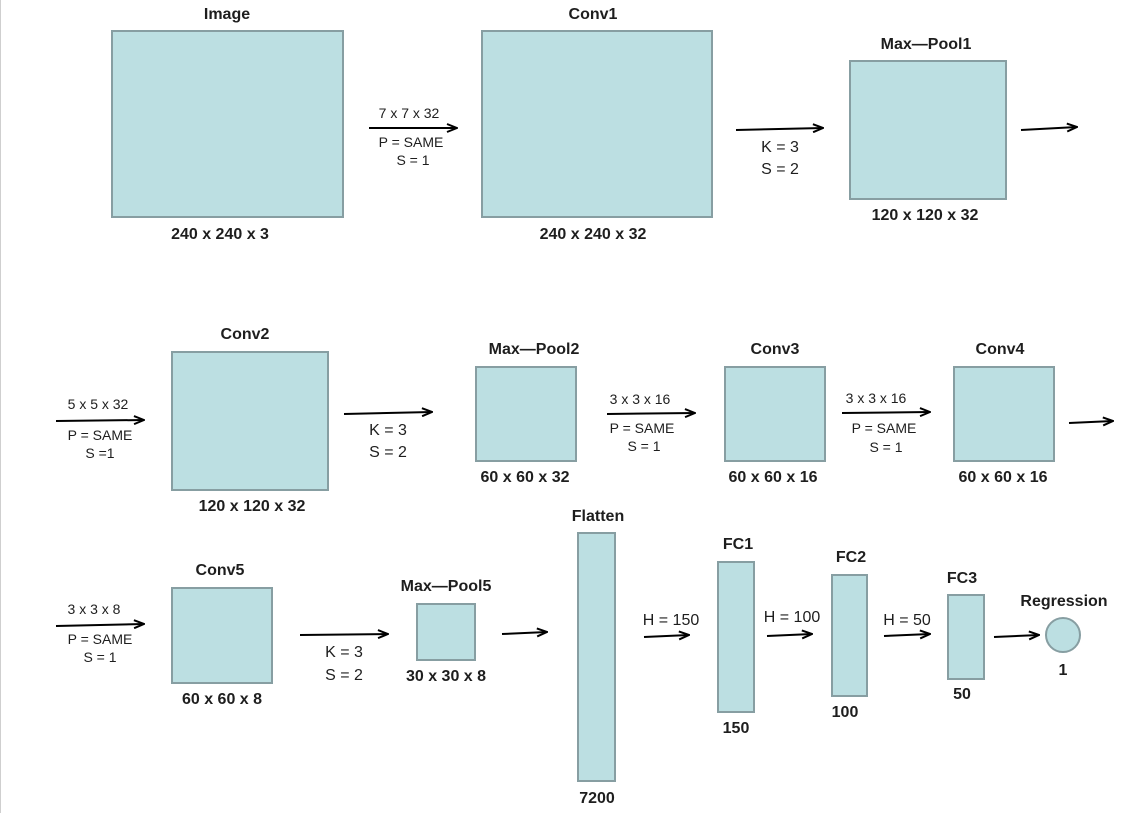 The width and height of the screenshot is (1126, 813). What do you see at coordinates (220, 234) in the screenshot?
I see `layer-dims: 240 x 240 x 3` at bounding box center [220, 234].